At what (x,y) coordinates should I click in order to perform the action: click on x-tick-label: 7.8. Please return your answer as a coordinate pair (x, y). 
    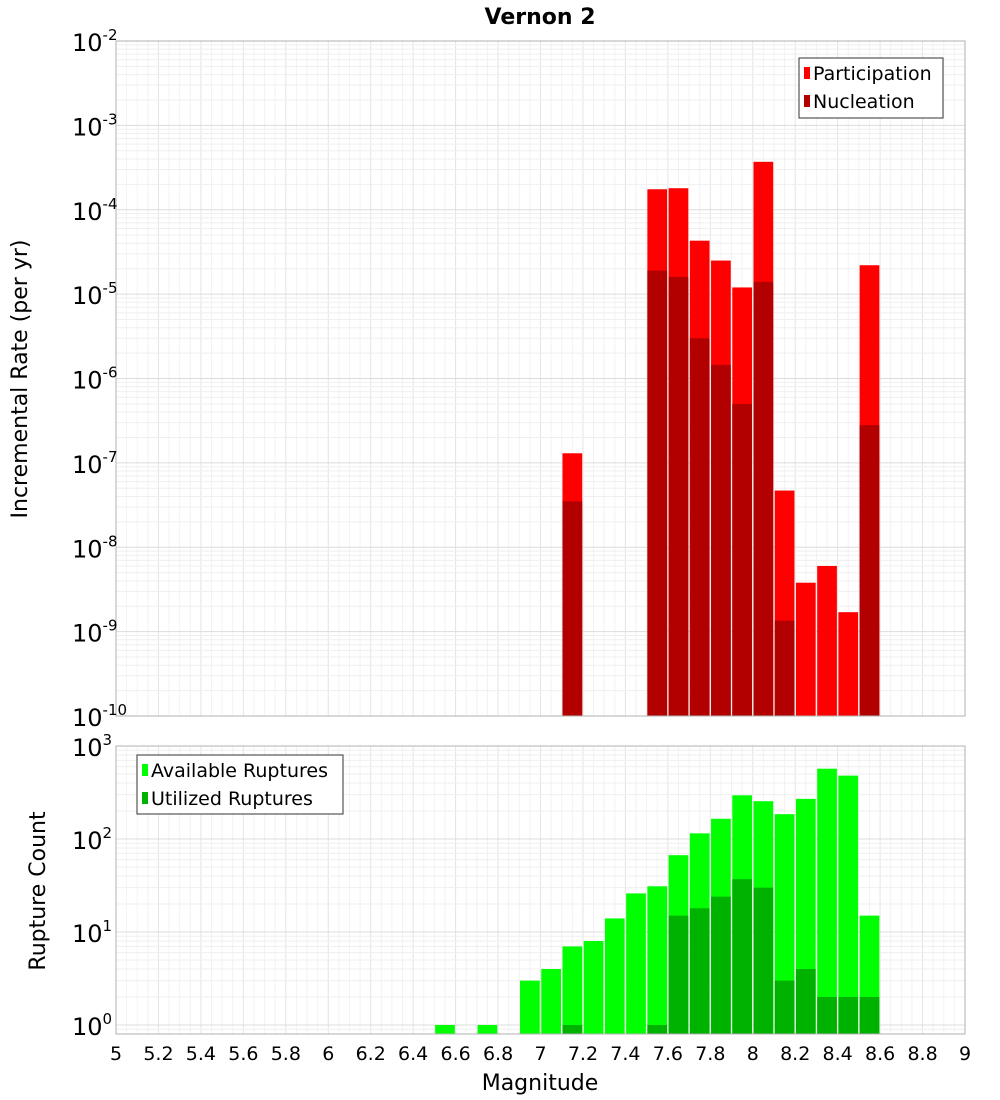
    Looking at the image, I should click on (710, 1054).